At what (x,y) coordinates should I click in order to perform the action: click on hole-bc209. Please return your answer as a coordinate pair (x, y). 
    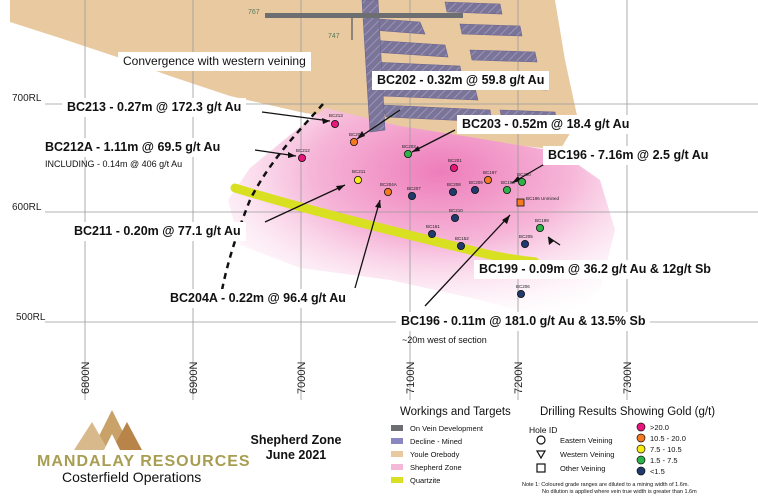
    Looking at the image, I should click on (474, 189).